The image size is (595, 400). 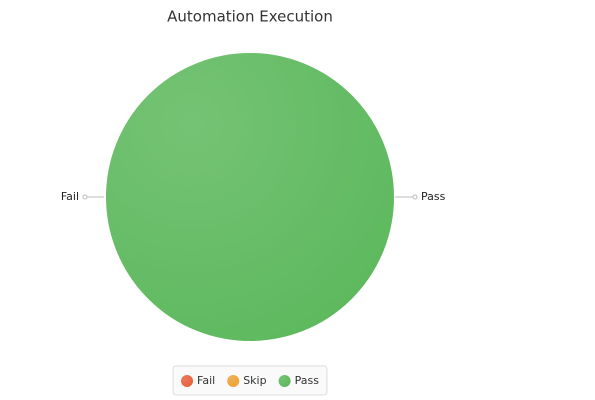 I want to click on legend: Fail Skip Pass, so click(x=250, y=380).